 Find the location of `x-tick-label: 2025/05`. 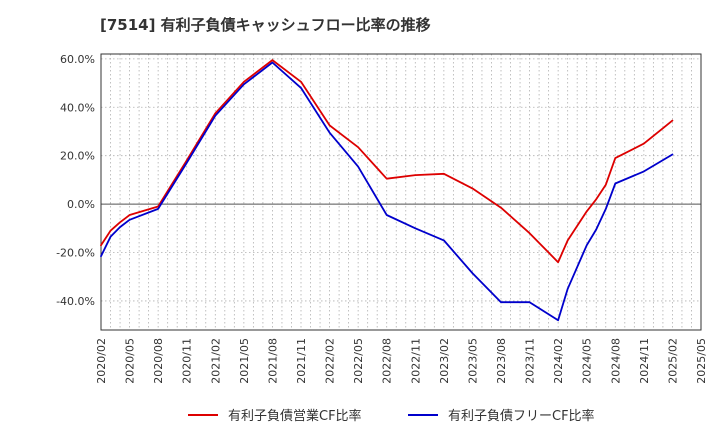

x-tick-label: 2025/05 is located at coordinates (701, 361).